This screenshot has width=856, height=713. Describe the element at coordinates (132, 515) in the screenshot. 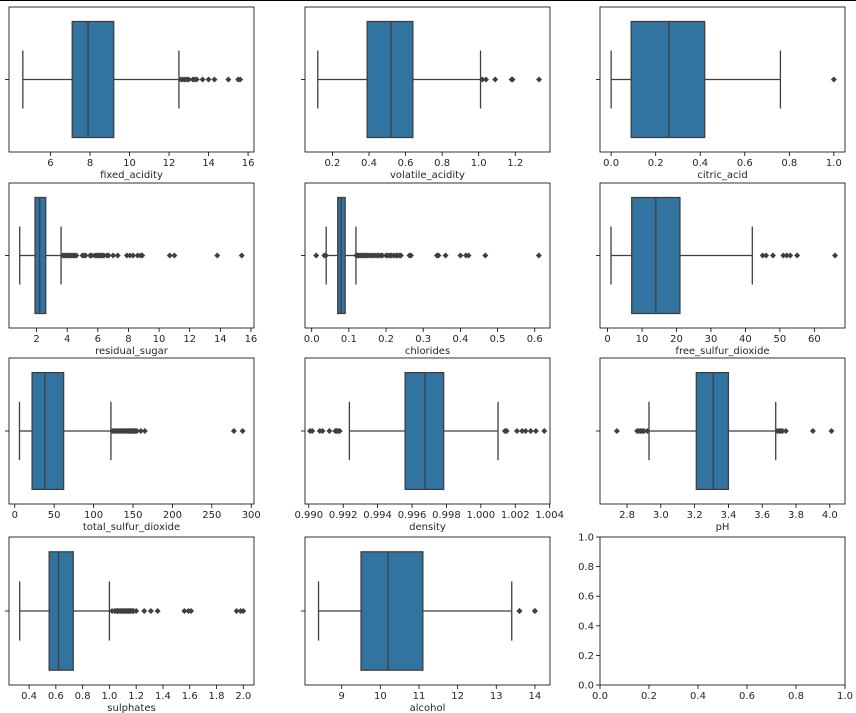

I see `x-tick-label: 150` at that location.